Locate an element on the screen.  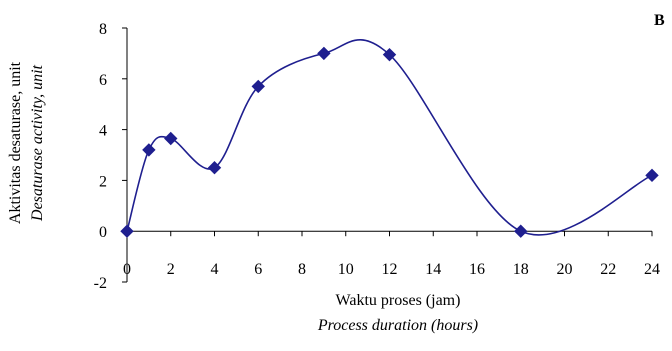
y-tick-label: 4 is located at coordinates (103, 131).